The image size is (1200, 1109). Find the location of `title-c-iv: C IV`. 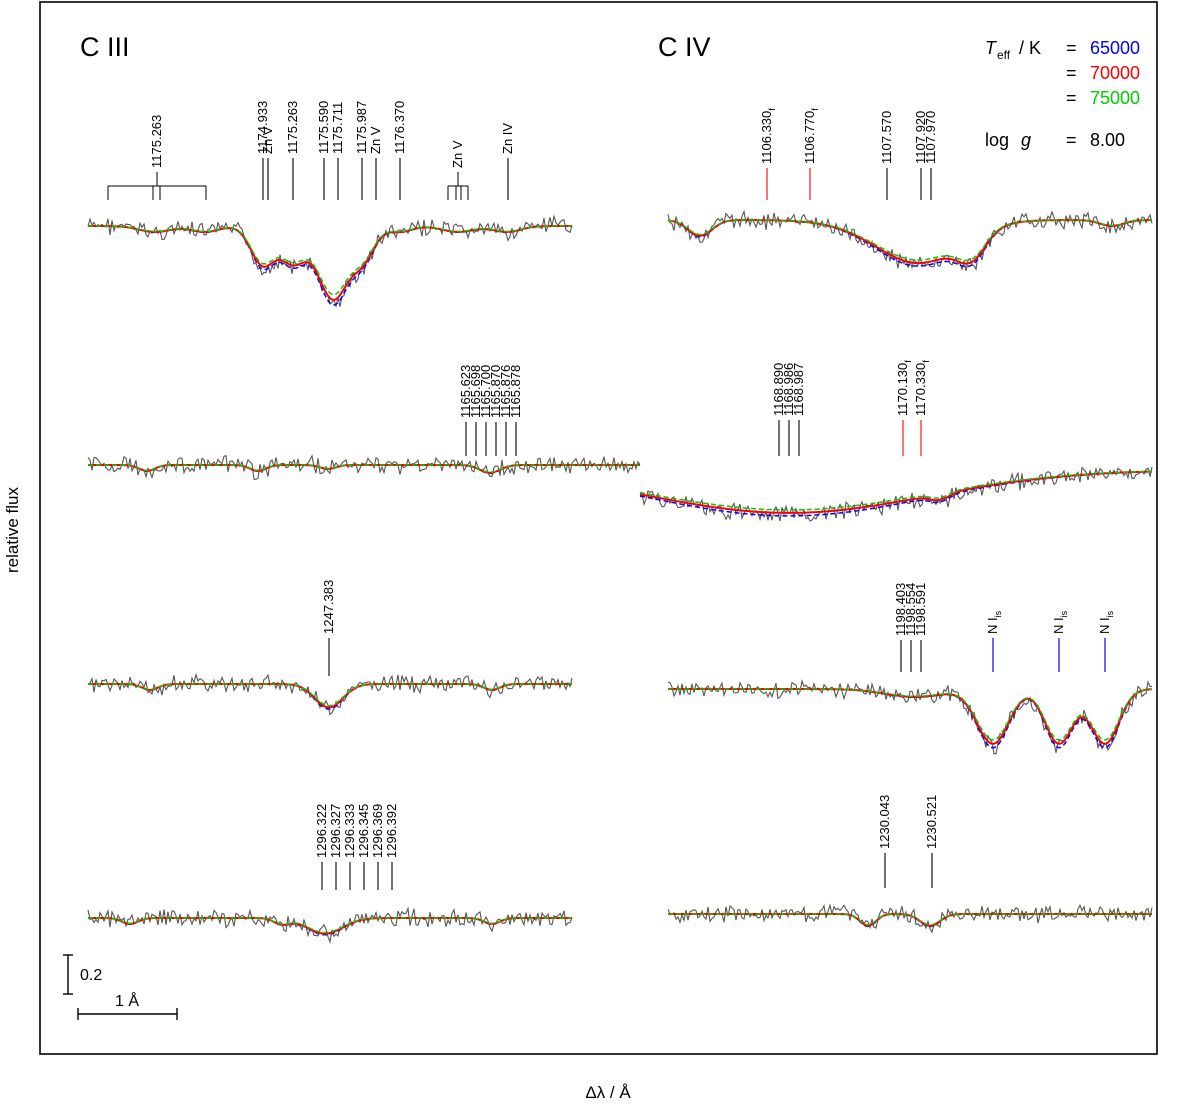

title-c-iv: C IV is located at coordinates (684, 47).